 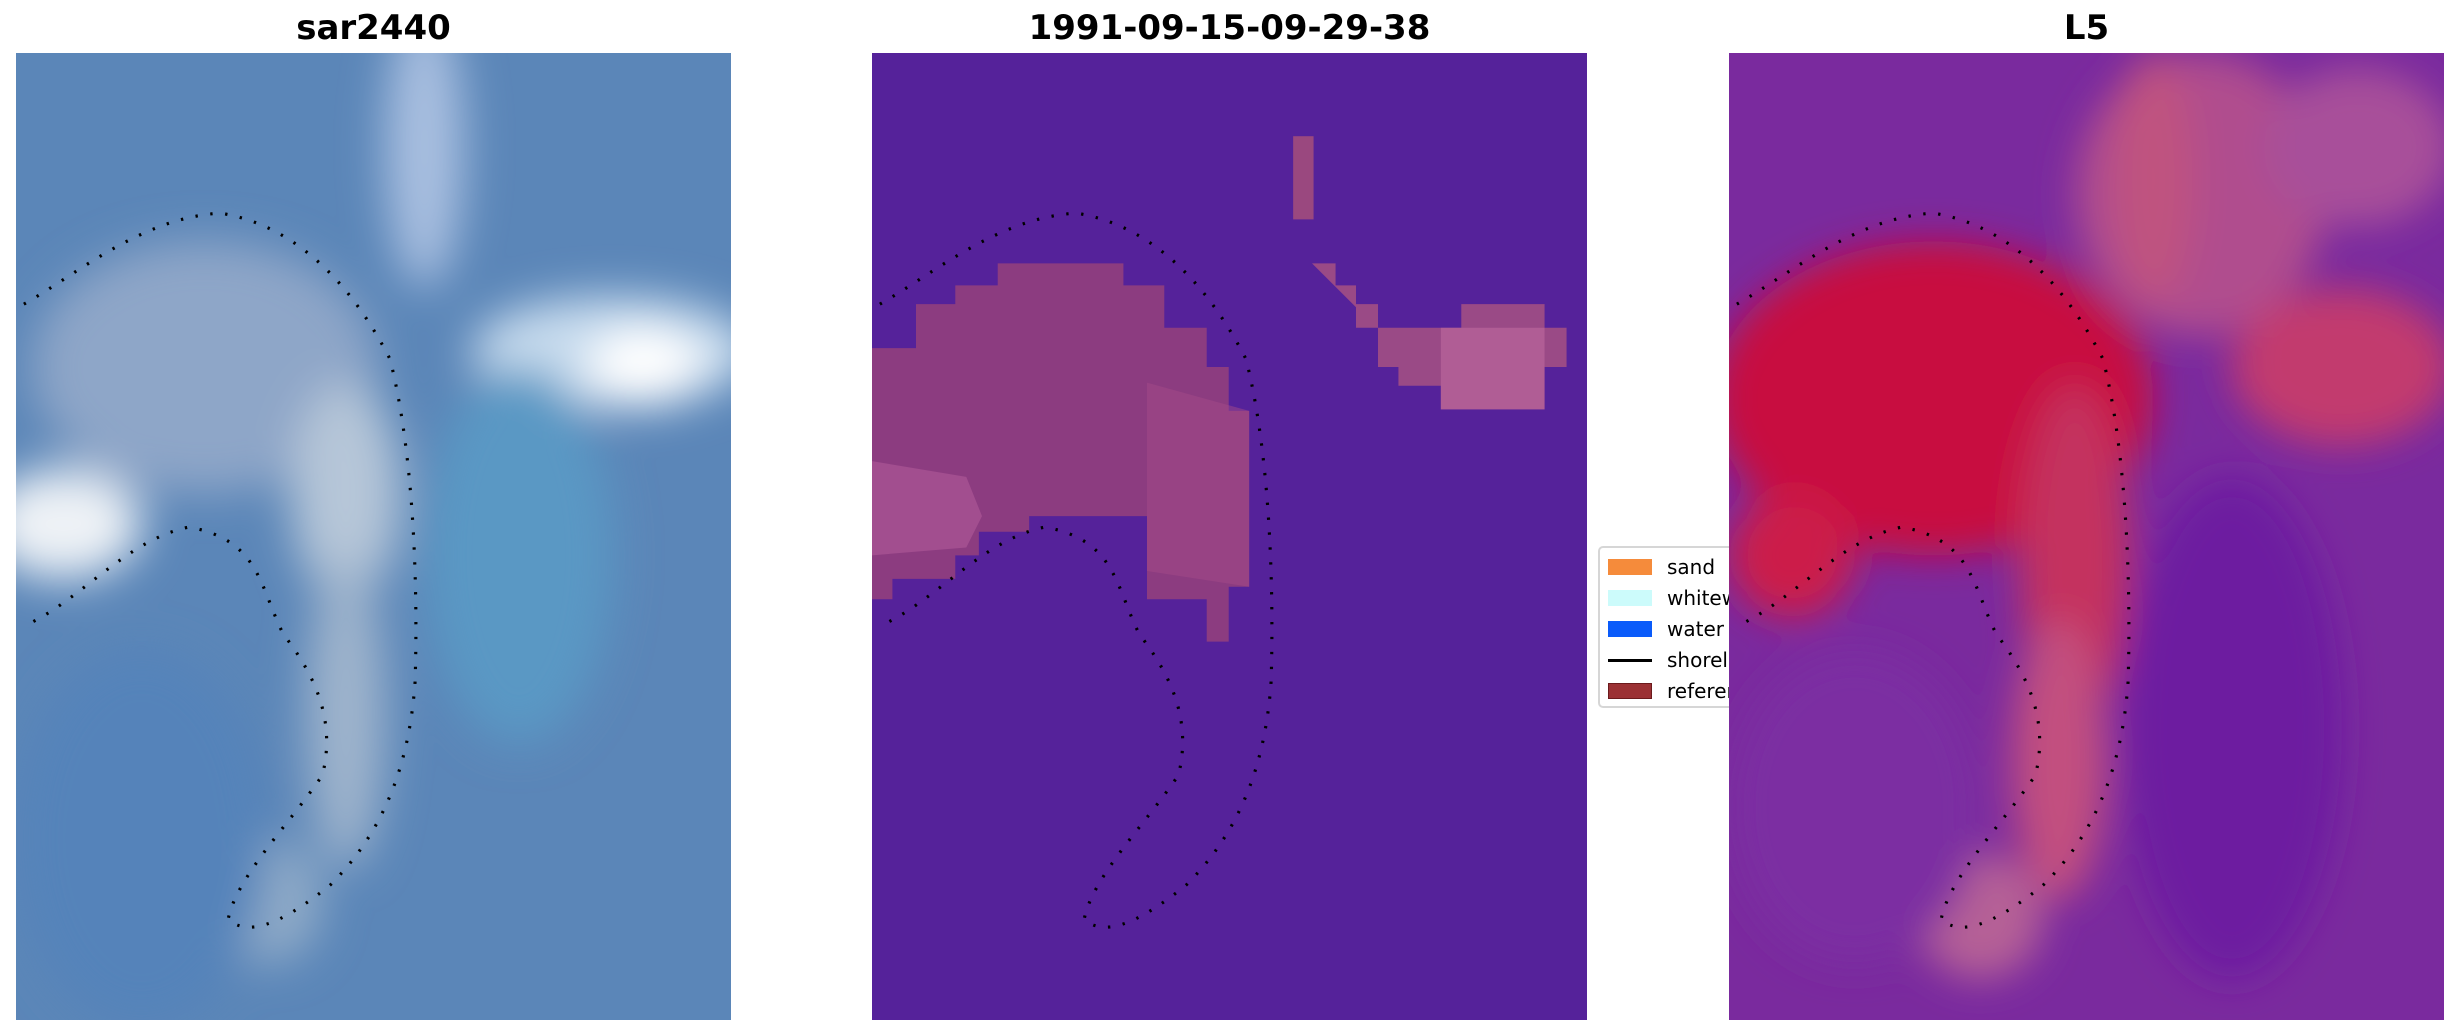 What do you see at coordinates (1691, 567) in the screenshot?
I see `legend-label: sand` at bounding box center [1691, 567].